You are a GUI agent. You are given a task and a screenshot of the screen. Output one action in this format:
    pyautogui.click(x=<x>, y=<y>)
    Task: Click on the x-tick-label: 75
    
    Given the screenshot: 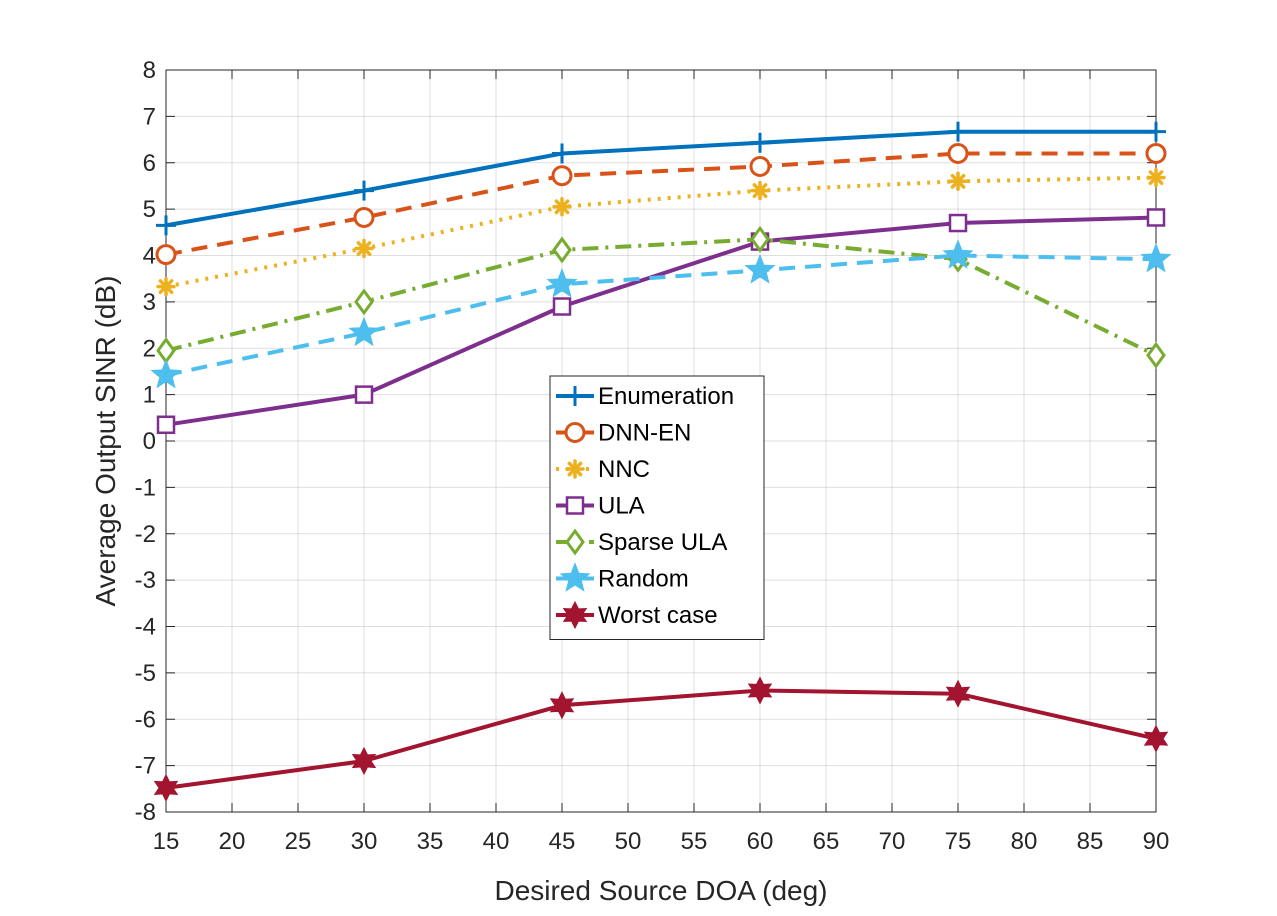 What is the action you would take?
    pyautogui.click(x=958, y=841)
    